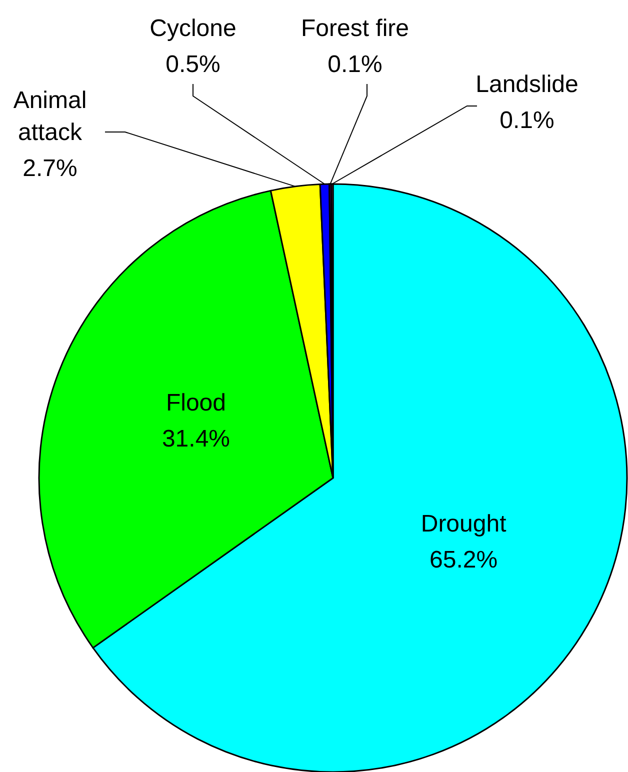 The height and width of the screenshot is (772, 628). I want to click on slice-label: Landslide, so click(527, 84).